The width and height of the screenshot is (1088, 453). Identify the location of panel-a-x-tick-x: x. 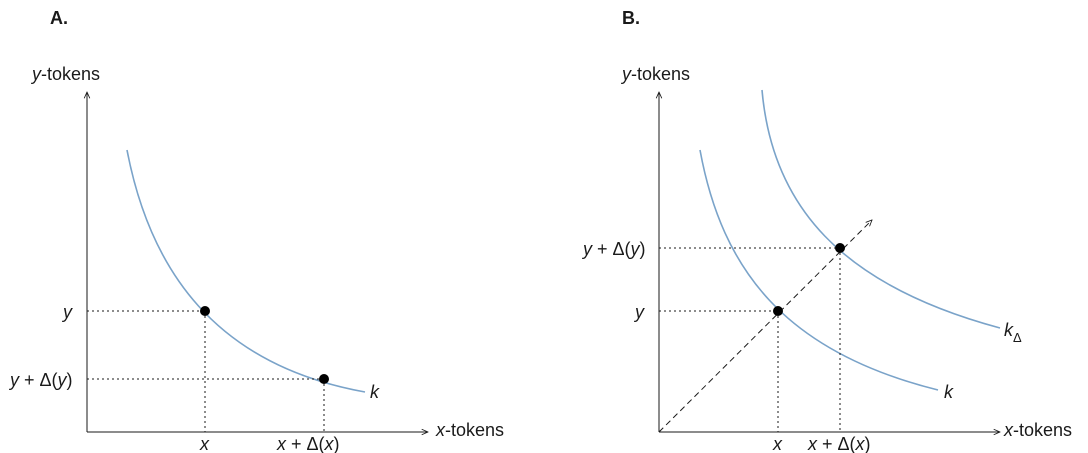
(204, 443).